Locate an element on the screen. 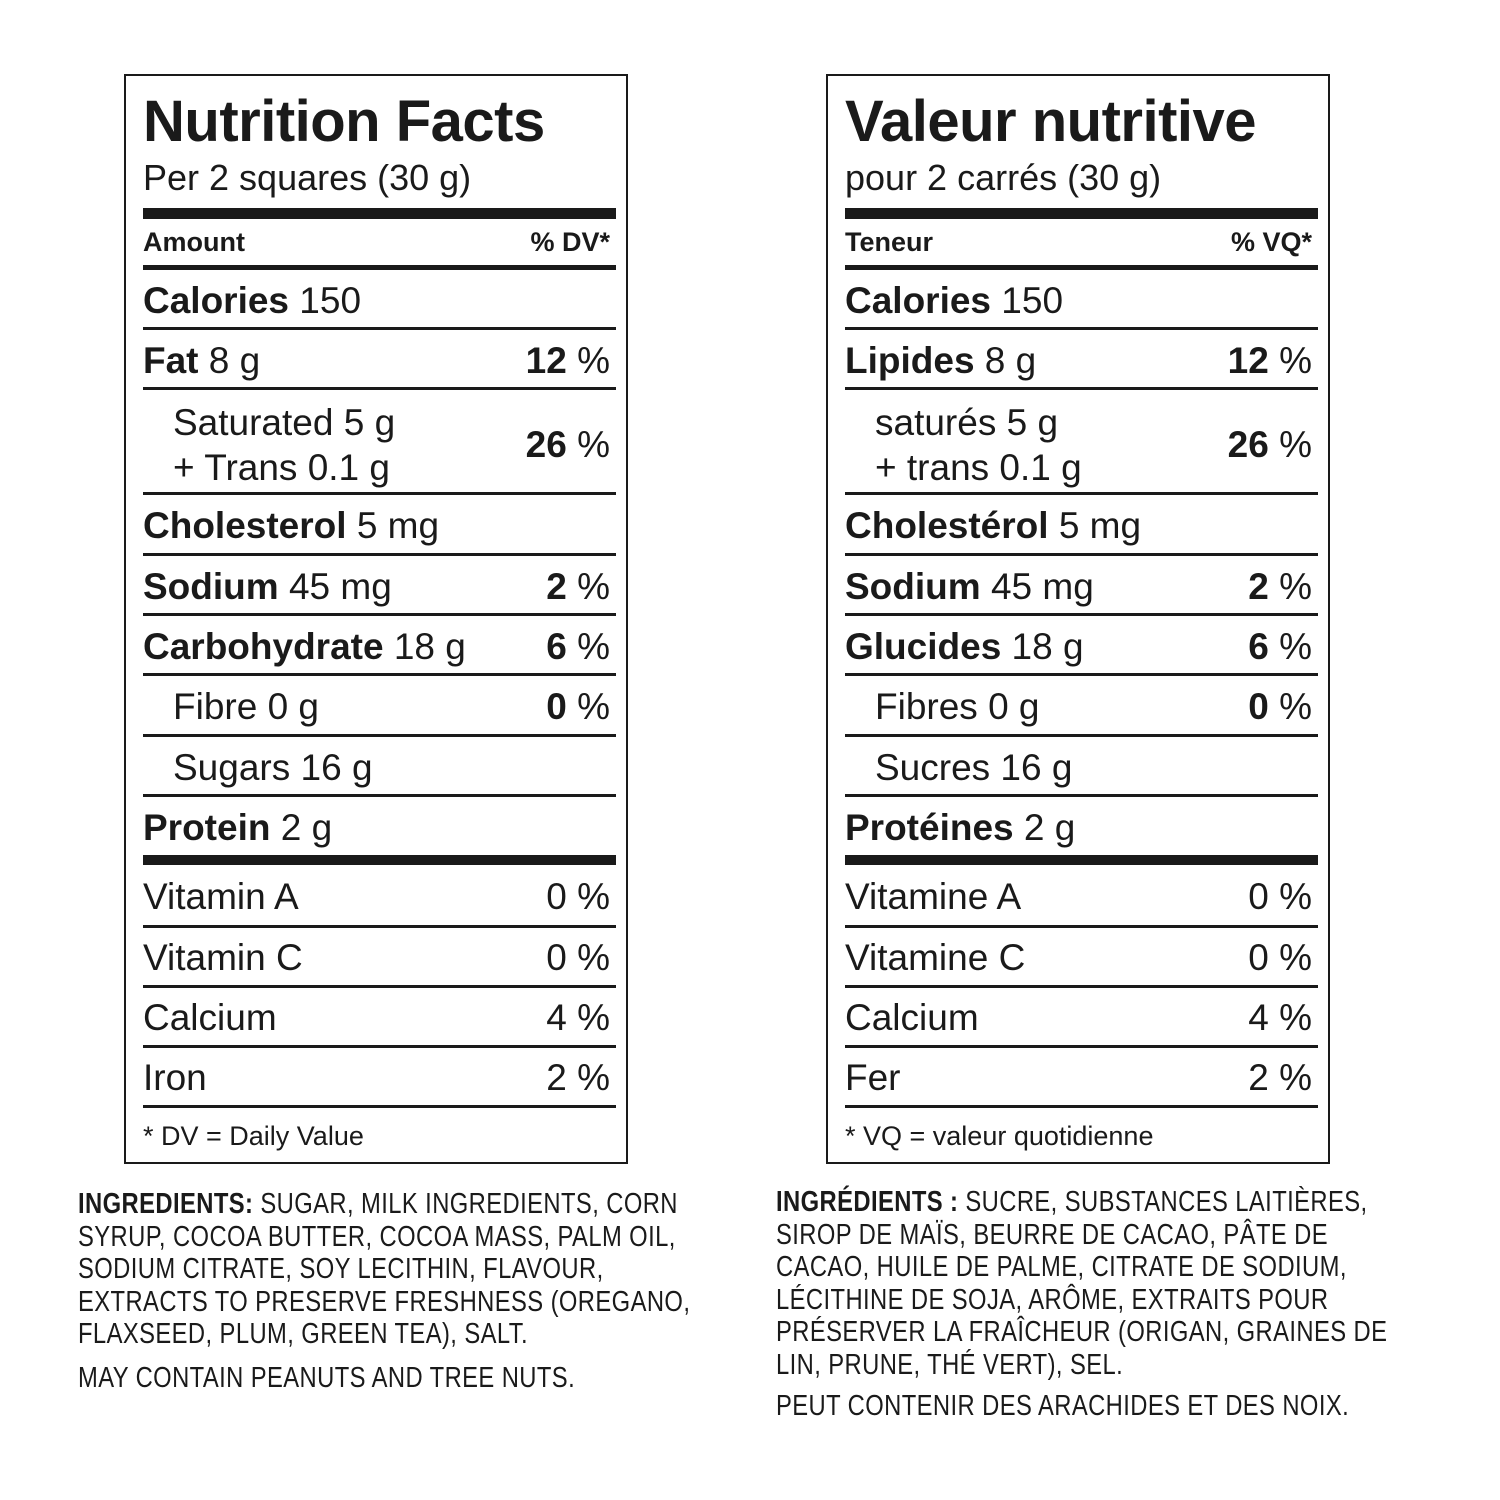 The image size is (1500, 1500). ingredients-heading: INGRÉDIENTS : is located at coordinates (867, 1202).